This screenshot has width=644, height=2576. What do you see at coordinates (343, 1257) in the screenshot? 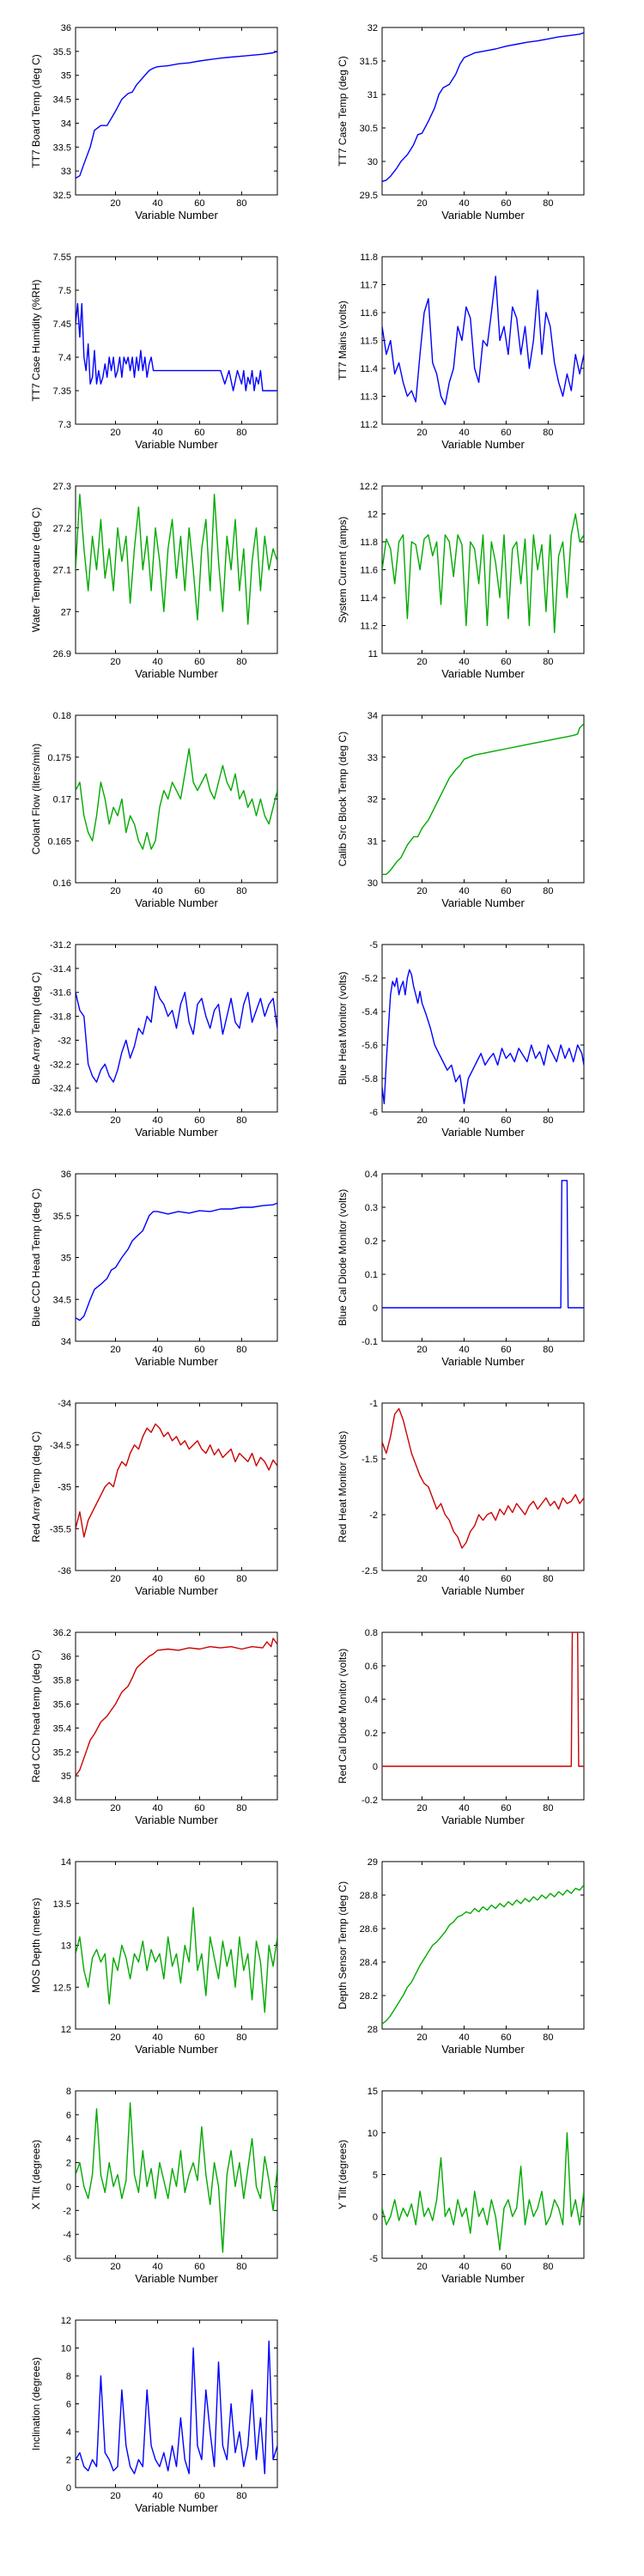
I see `y-axis-label: Blue Cal Diode Monitor (volts)` at bounding box center [343, 1257].